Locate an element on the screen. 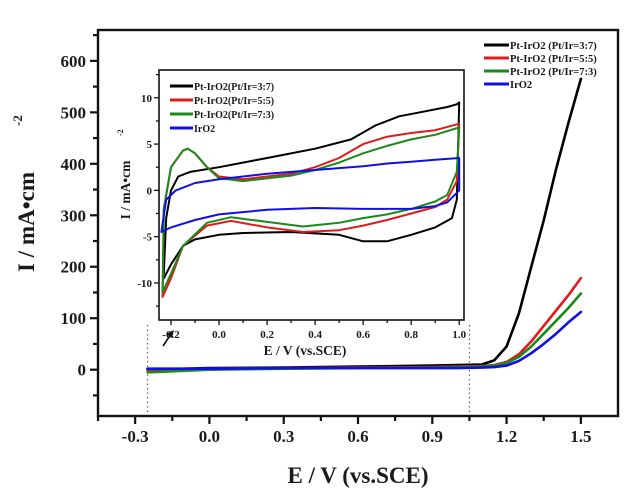  main-y-tick-label: 100 is located at coordinates (74, 318).